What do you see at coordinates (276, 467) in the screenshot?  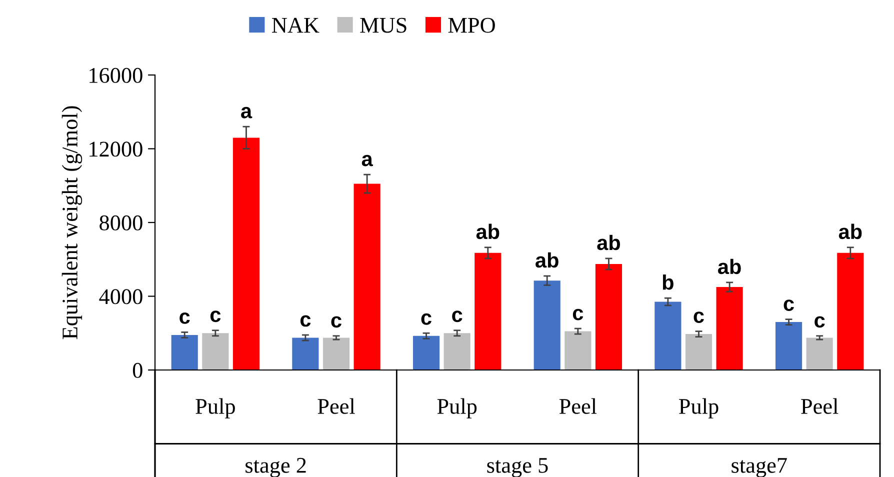 I see `text: stage 2` at bounding box center [276, 467].